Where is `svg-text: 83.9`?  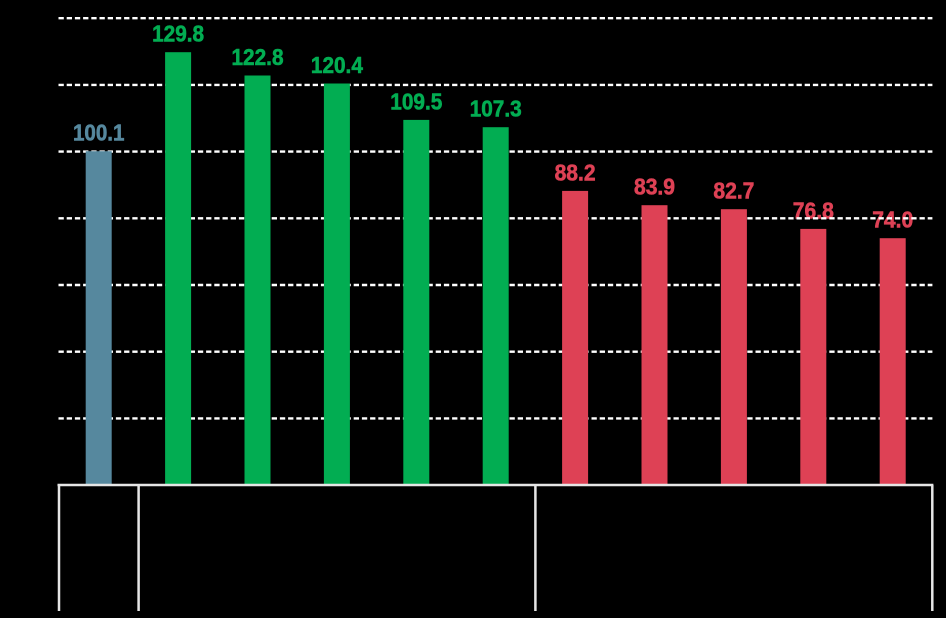 svg-text: 83.9 is located at coordinates (654, 187).